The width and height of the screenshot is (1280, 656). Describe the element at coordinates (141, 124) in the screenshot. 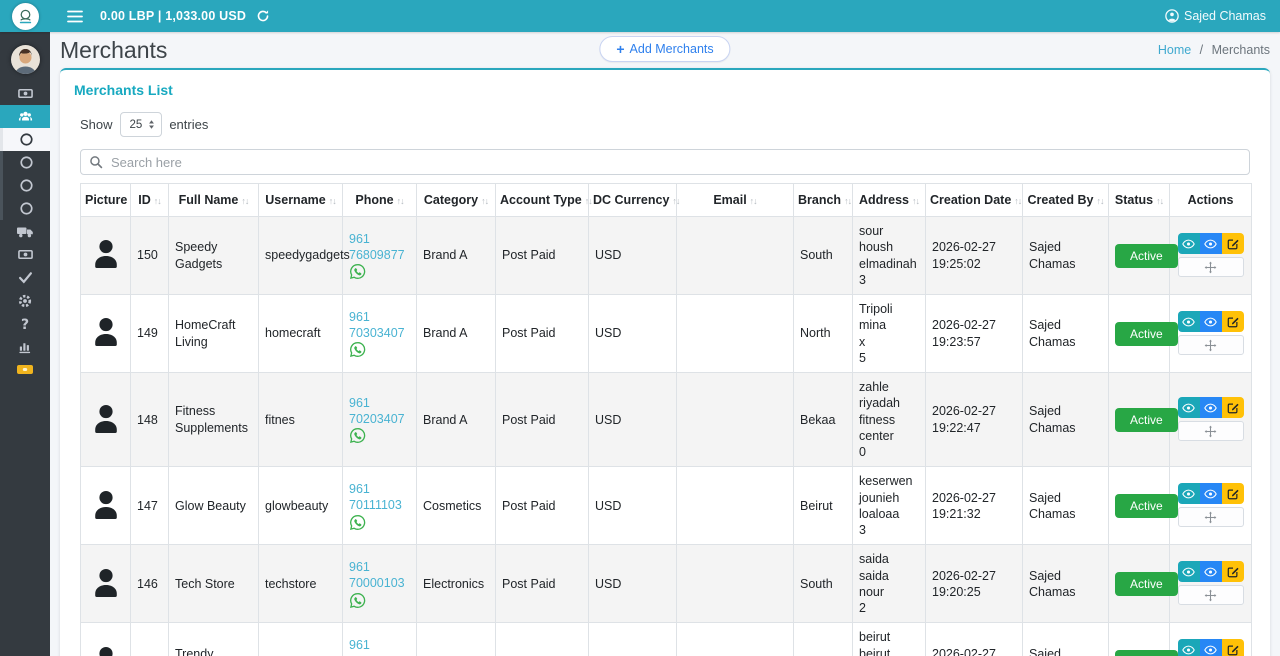

I see `page-size-select: 25` at that location.